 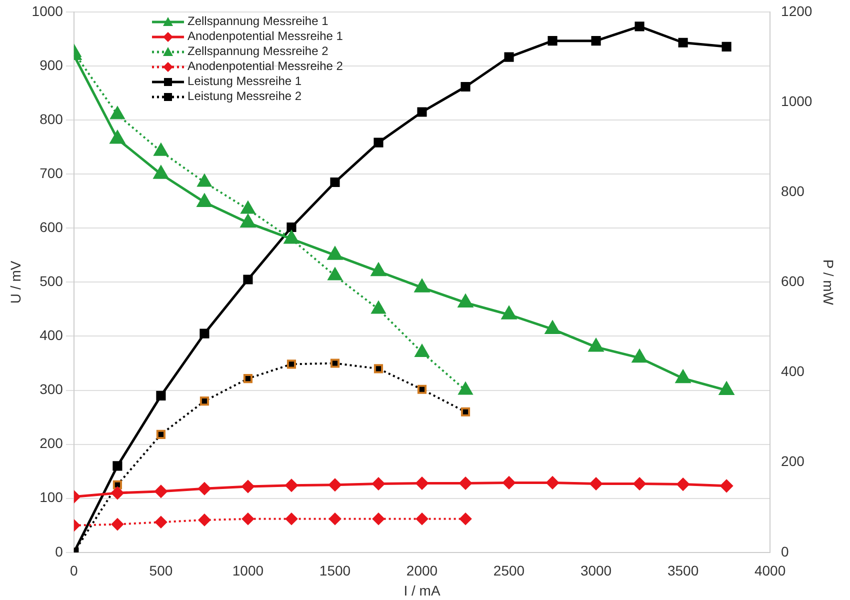 I want to click on x-tick-label: 1500, so click(x=335, y=570).